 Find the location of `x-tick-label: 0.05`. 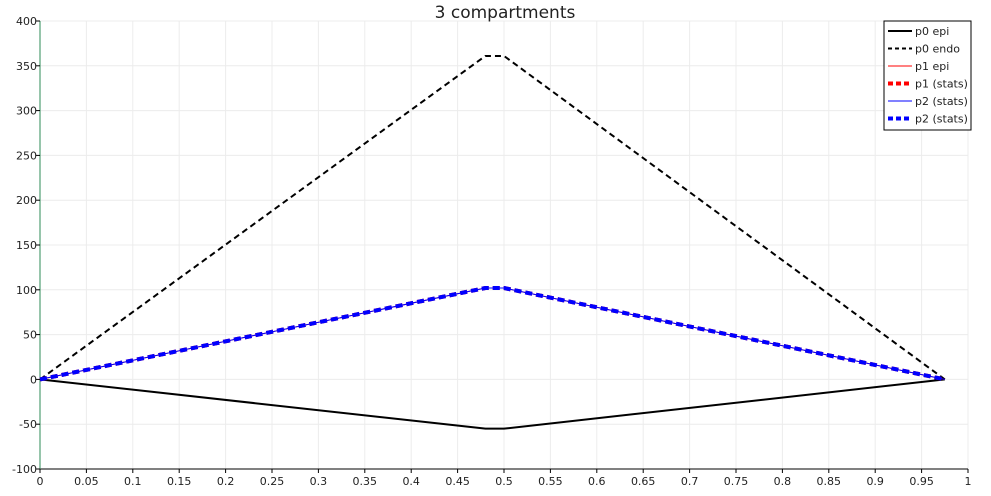

x-tick-label: 0.05 is located at coordinates (86, 481).